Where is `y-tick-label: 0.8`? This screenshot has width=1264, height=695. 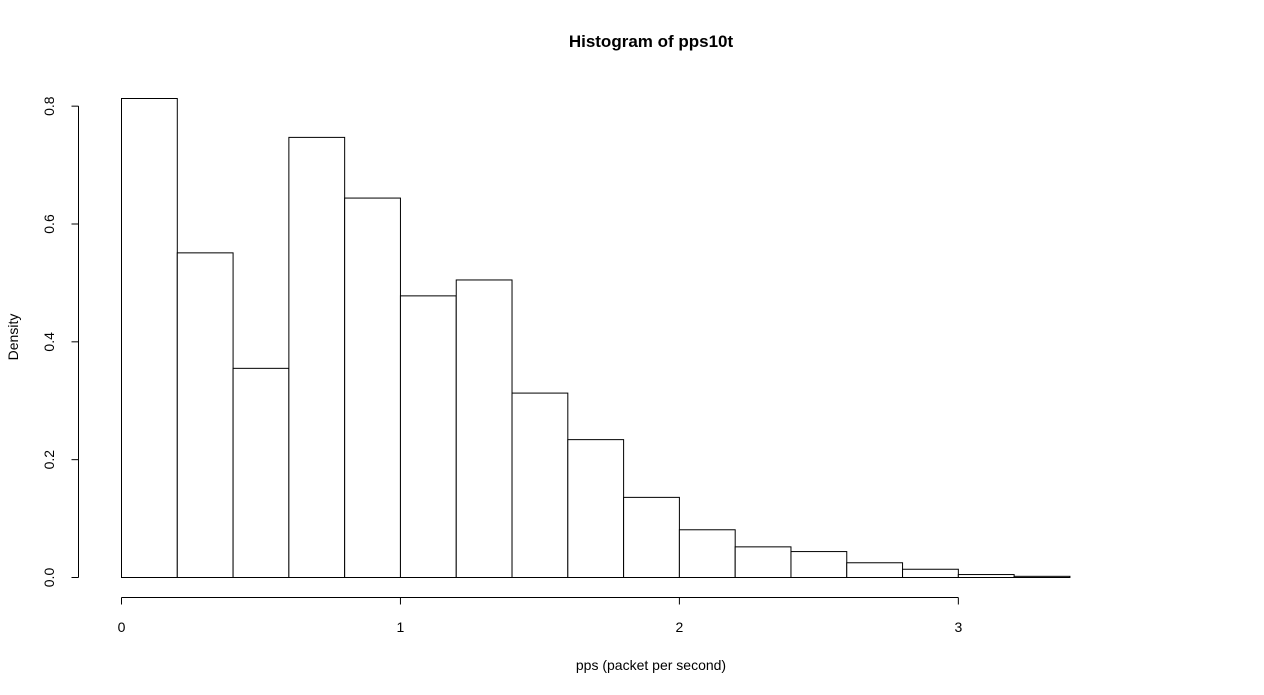 y-tick-label: 0.8 is located at coordinates (49, 106).